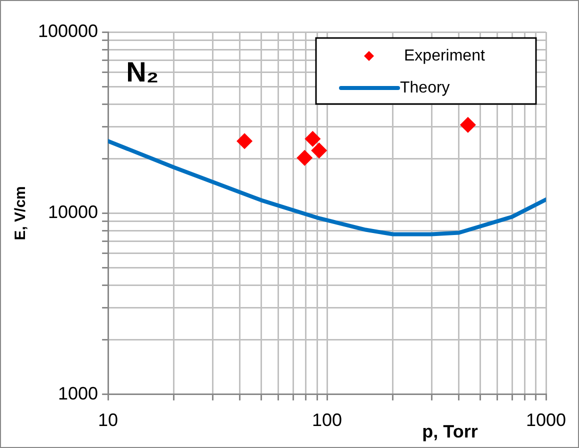 This screenshot has width=579, height=448. Describe the element at coordinates (68, 30) in the screenshot. I see `y-tick-label: 100000` at that location.